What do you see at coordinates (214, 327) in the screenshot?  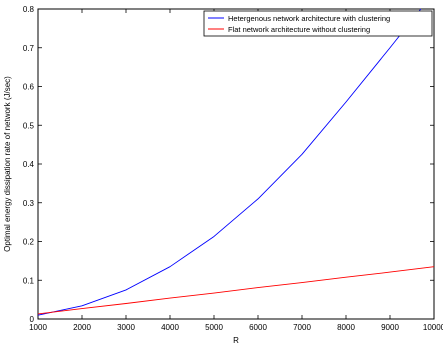 I see `x-tick-label: 5000` at bounding box center [214, 327].